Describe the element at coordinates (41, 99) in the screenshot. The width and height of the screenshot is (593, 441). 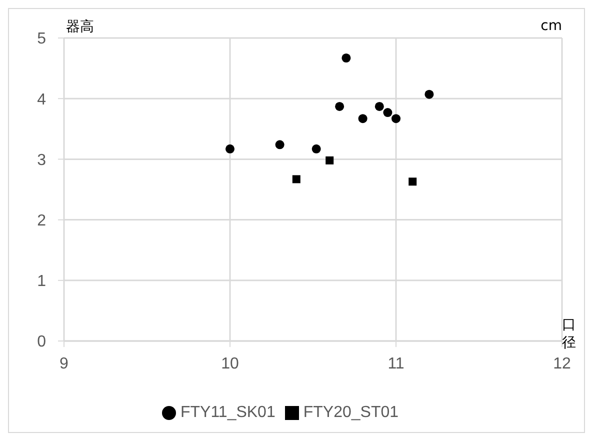
I see `y-tick-label: 4` at that location.